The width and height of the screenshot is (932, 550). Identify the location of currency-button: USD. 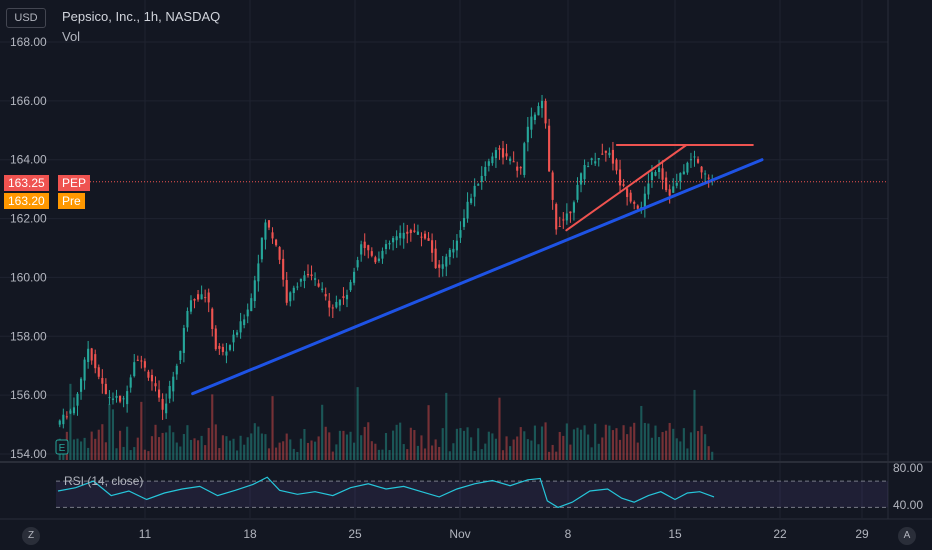
(26, 18).